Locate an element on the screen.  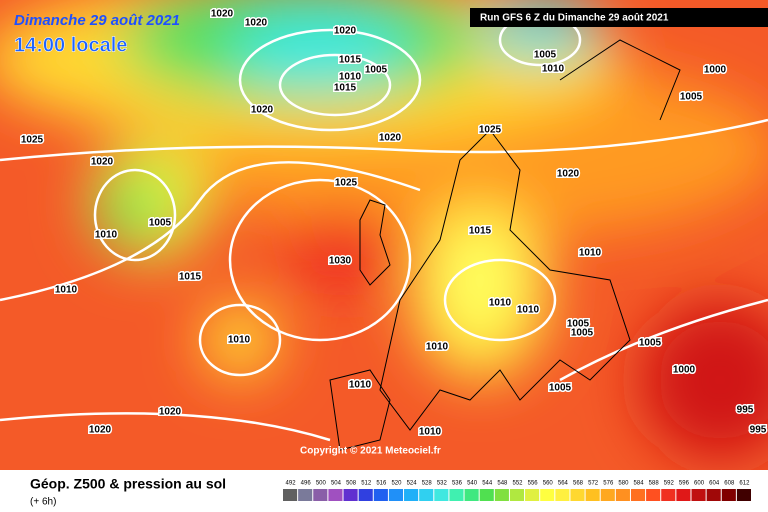
legend-tick-label: 512 is located at coordinates (366, 484).